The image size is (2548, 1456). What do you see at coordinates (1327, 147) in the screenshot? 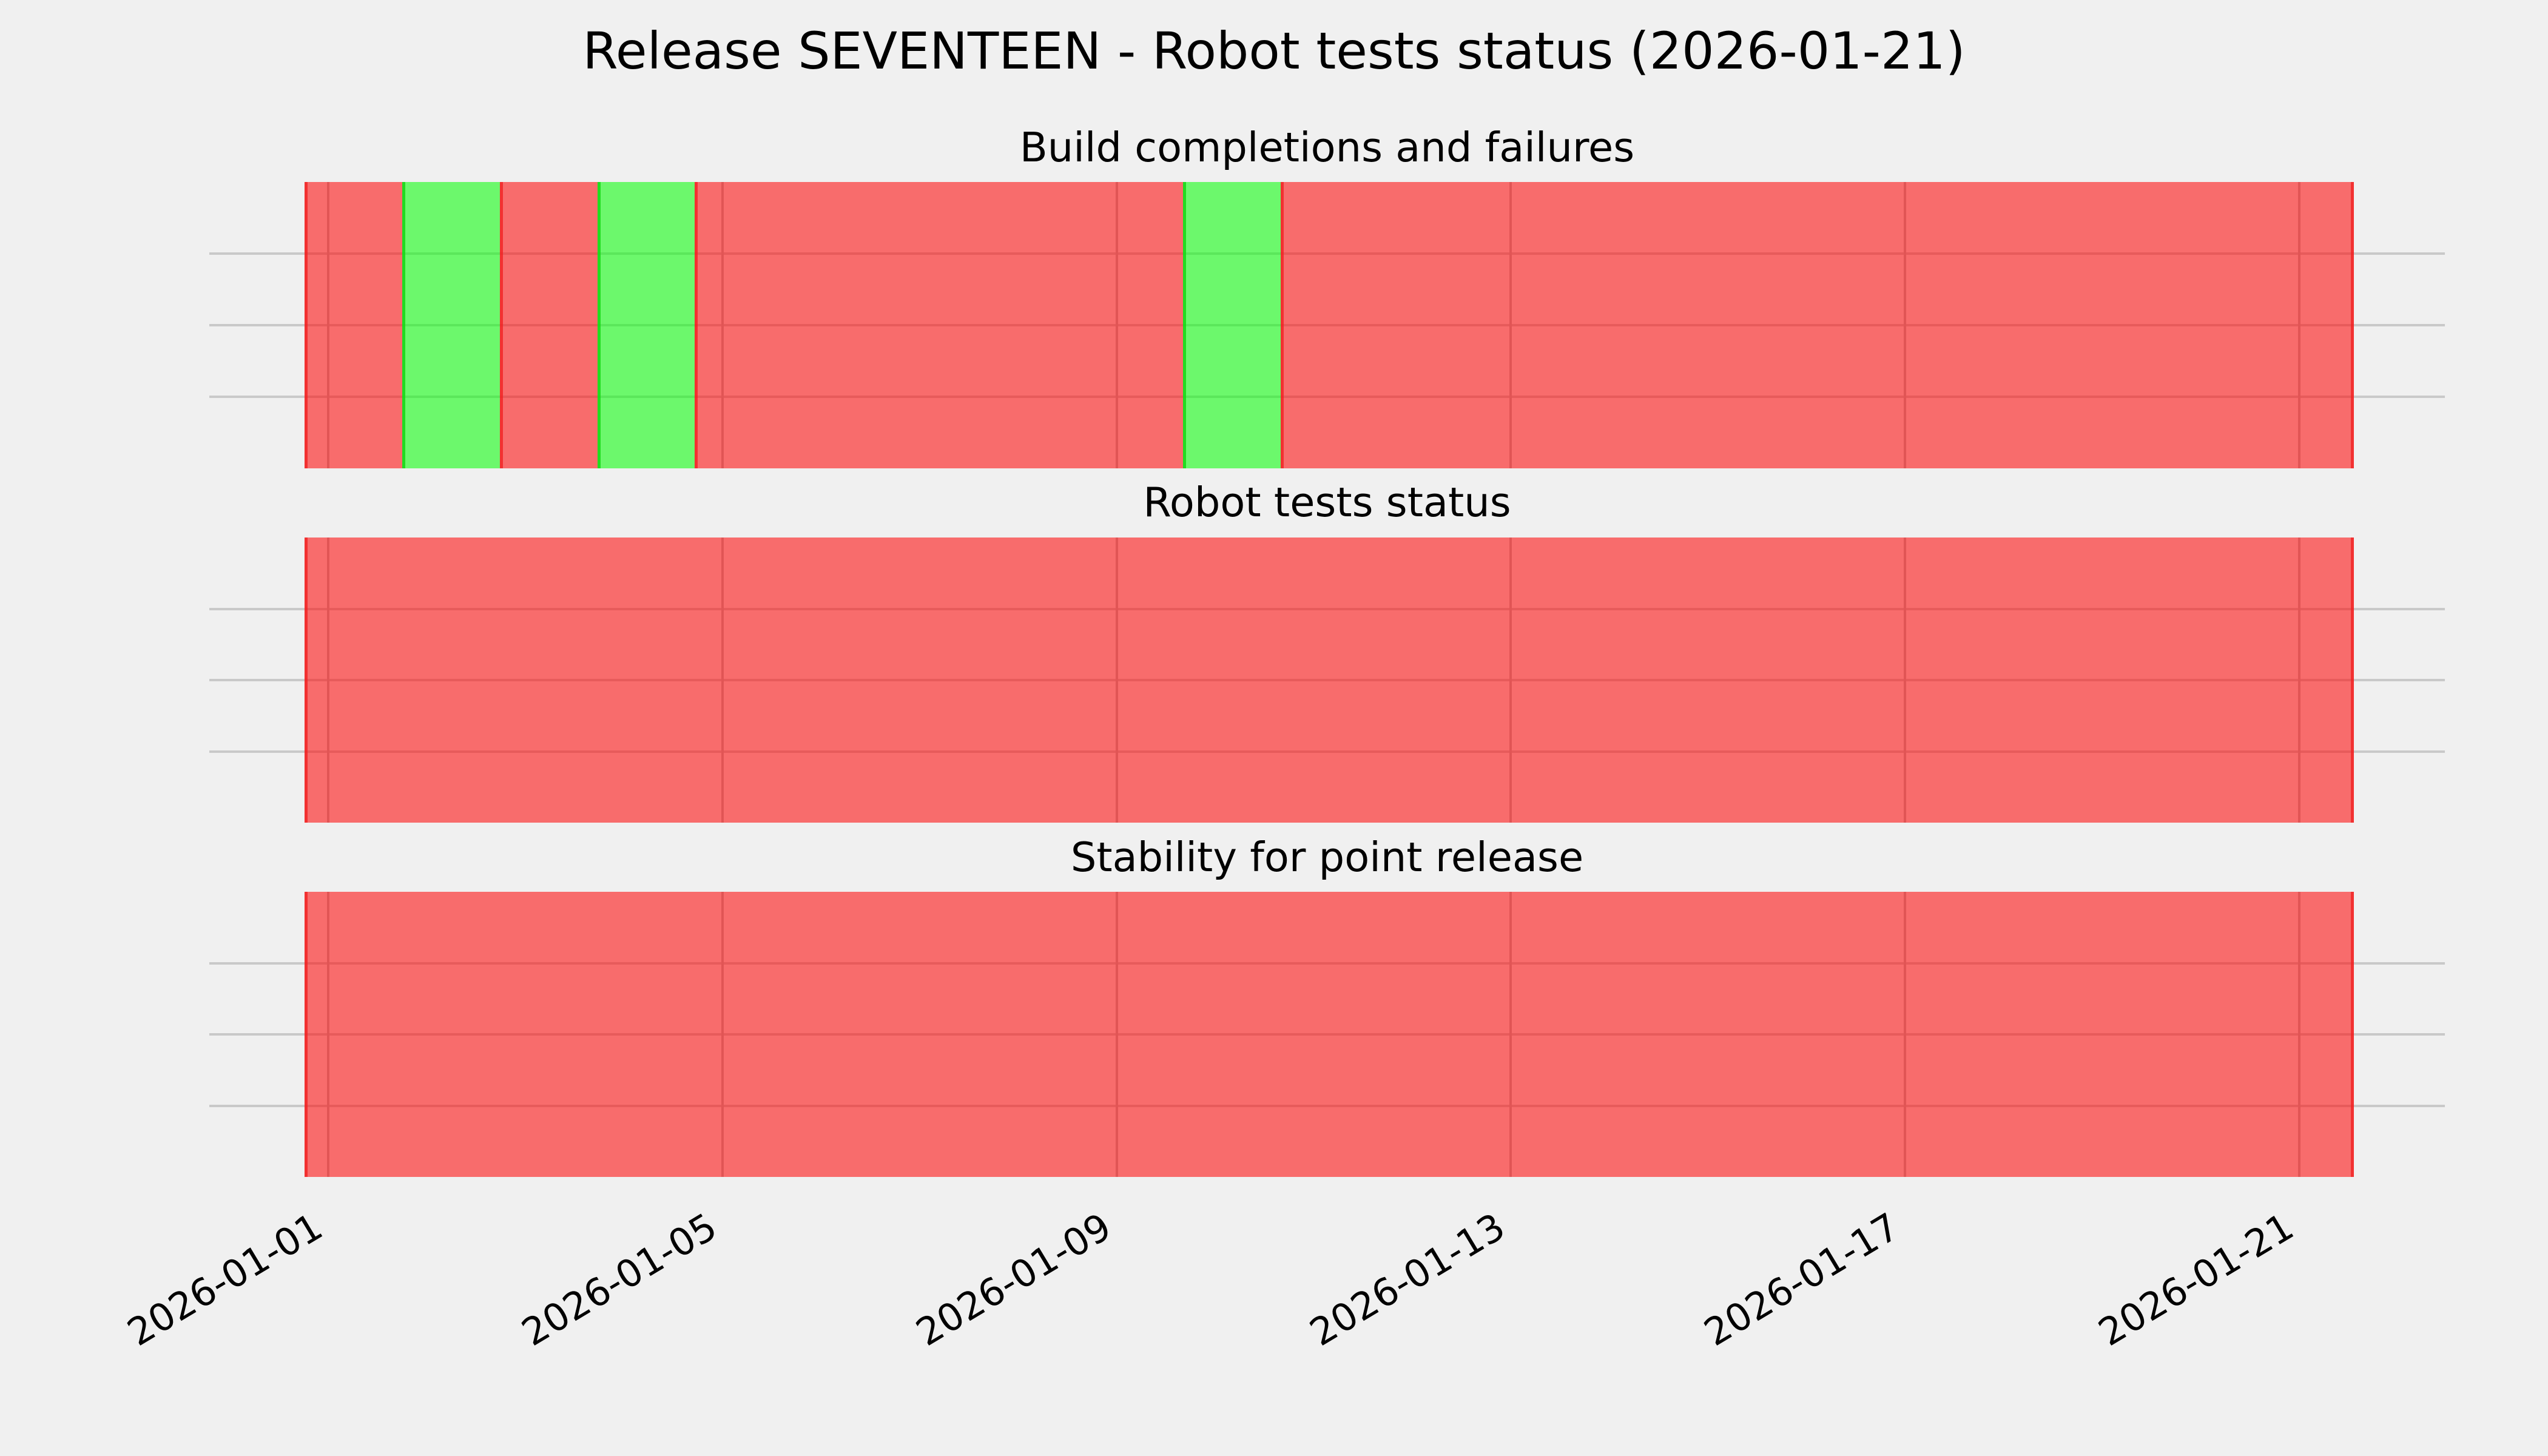
I see `subplot-title: Build completions and failures` at bounding box center [1327, 147].